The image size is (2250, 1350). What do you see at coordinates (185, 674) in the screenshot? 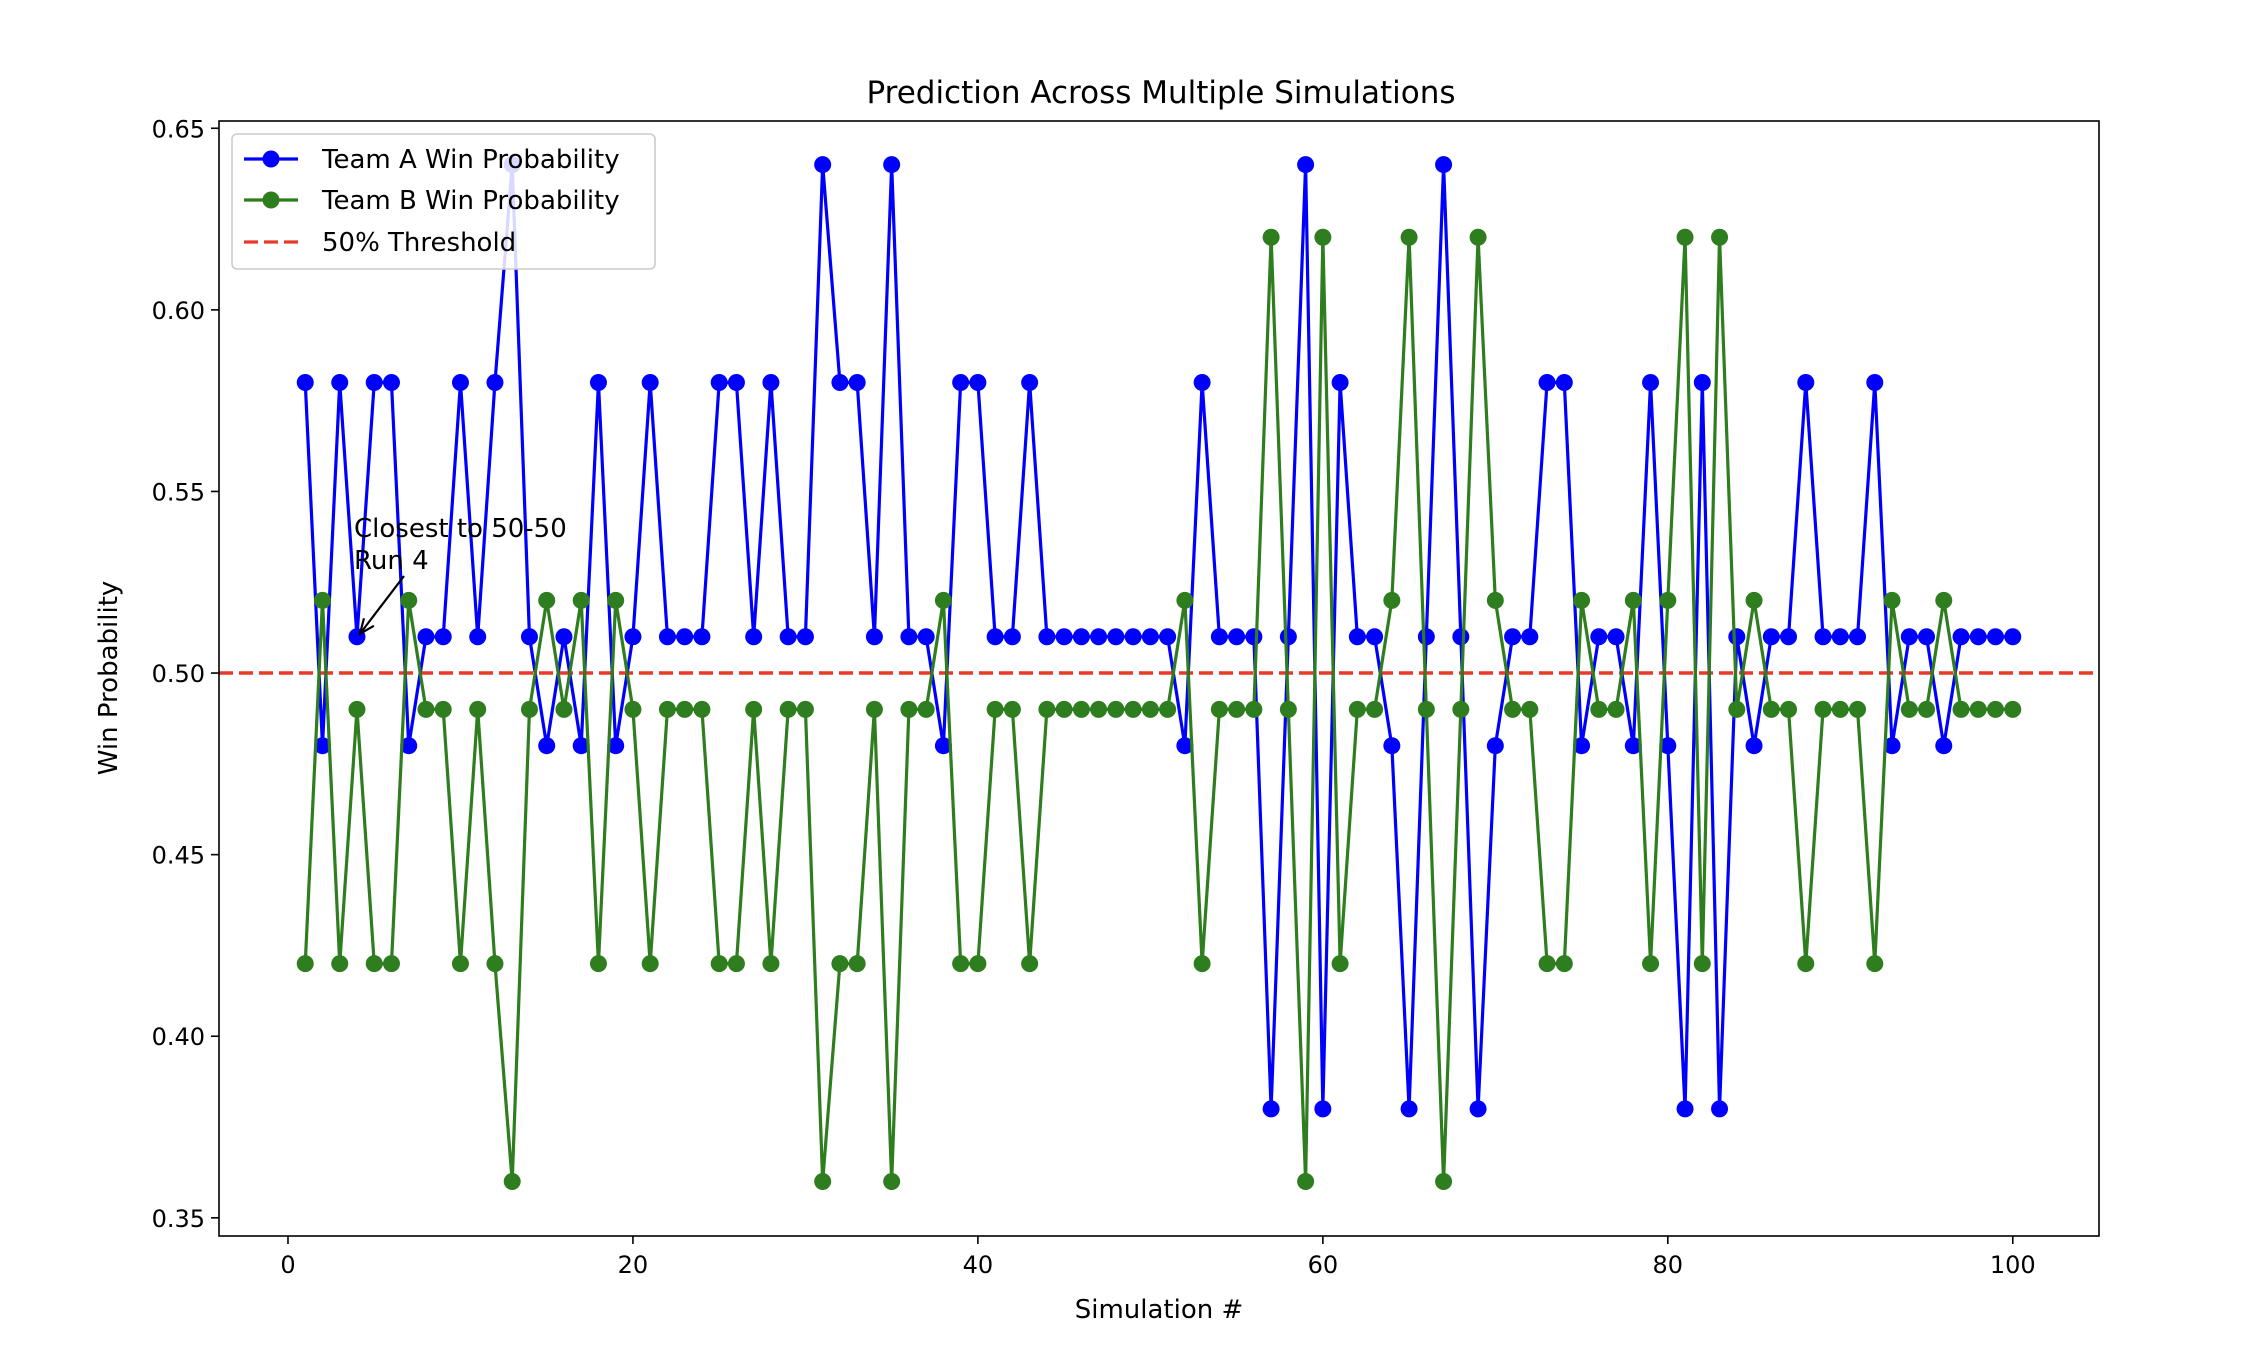
I see `y-axis: 0.35 0.40 0.45 0.50 0.55 0.60 0.65` at bounding box center [185, 674].